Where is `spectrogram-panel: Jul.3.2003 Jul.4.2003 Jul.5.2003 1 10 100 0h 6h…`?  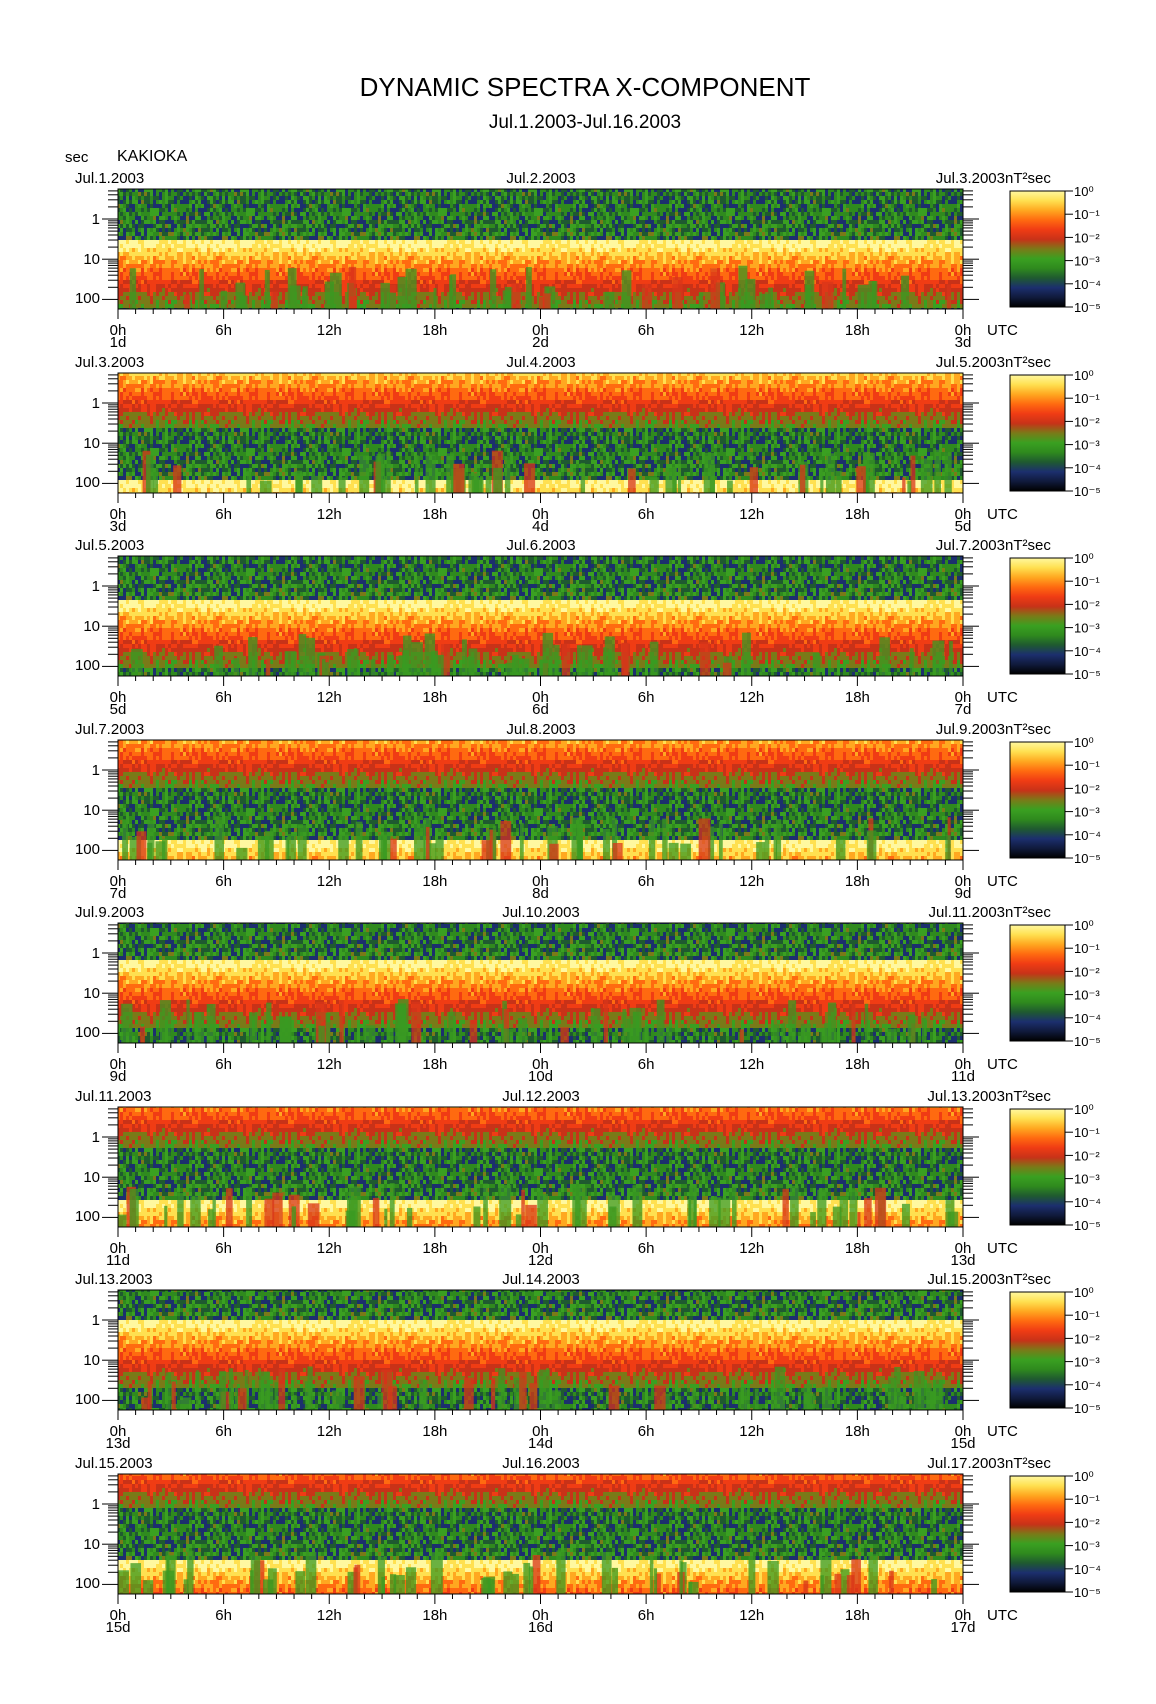 spectrogram-panel: Jul.3.2003 Jul.4.2003 Jul.5.2003 1 10 100 0h 6h… is located at coordinates (588, 444).